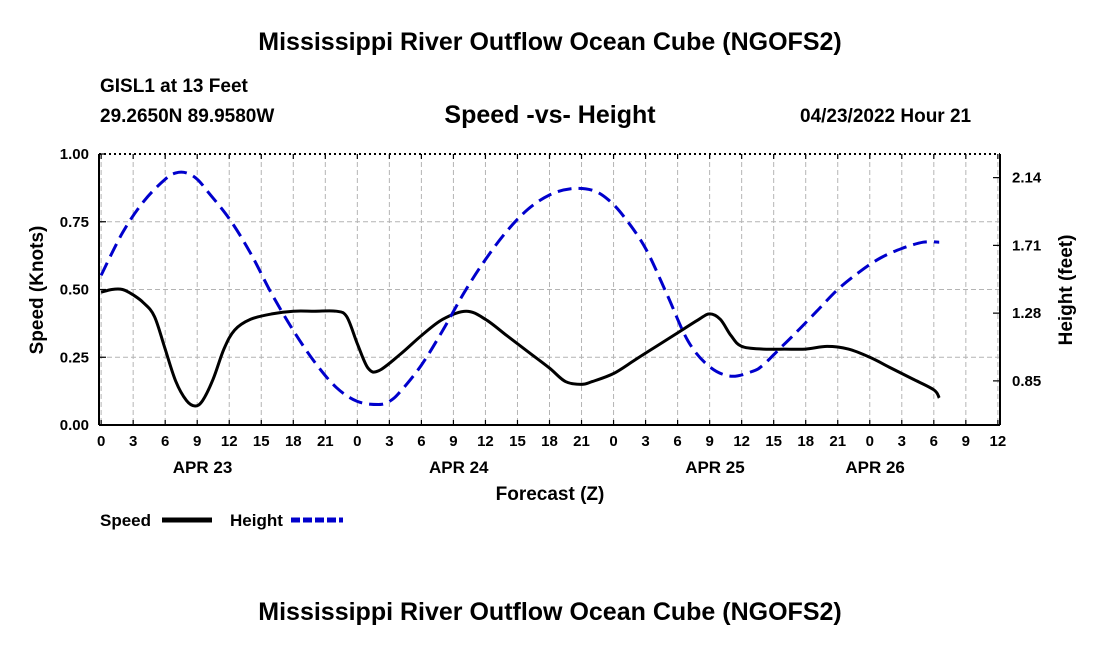  I want to click on forecast-datetime: 04/23/2022 Hour 21, so click(886, 116).